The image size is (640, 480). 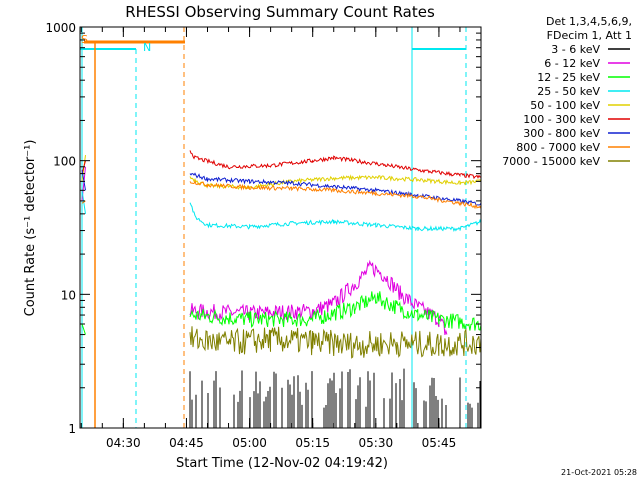 What do you see at coordinates (568, 77) in the screenshot?
I see `legend-entry-label: 12 - 25 keV` at bounding box center [568, 77].